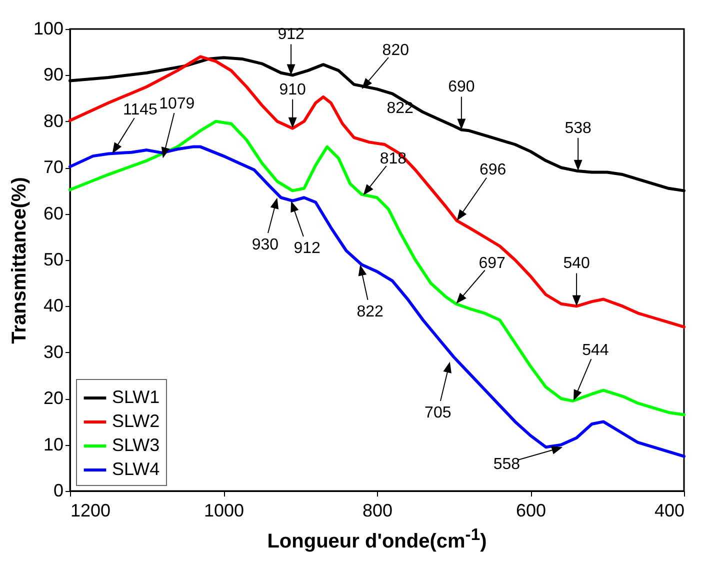 Image resolution: width=714 pixels, height=563 pixels. I want to click on legend-label: SLW1, so click(136, 397).